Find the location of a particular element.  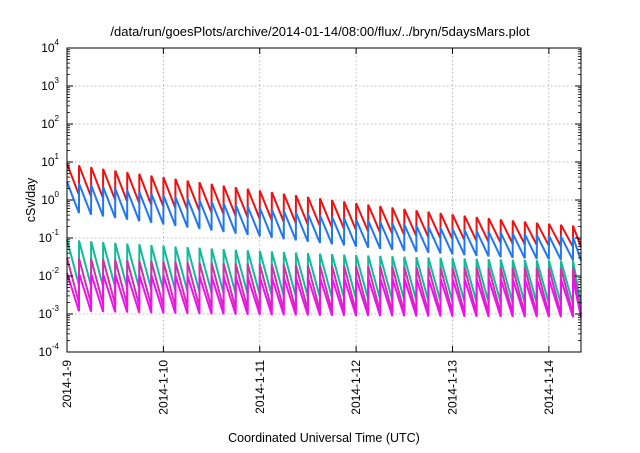

y-tick-label: 10⁴ is located at coordinates (50, 46).